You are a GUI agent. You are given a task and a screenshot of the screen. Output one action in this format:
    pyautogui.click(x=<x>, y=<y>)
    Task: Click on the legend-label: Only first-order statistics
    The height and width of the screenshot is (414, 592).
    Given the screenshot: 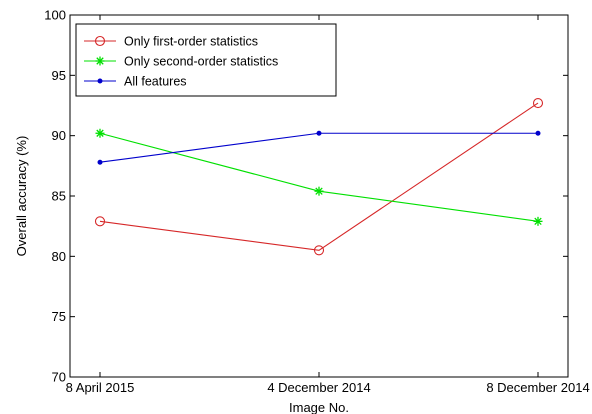 What is the action you would take?
    pyautogui.click(x=191, y=42)
    